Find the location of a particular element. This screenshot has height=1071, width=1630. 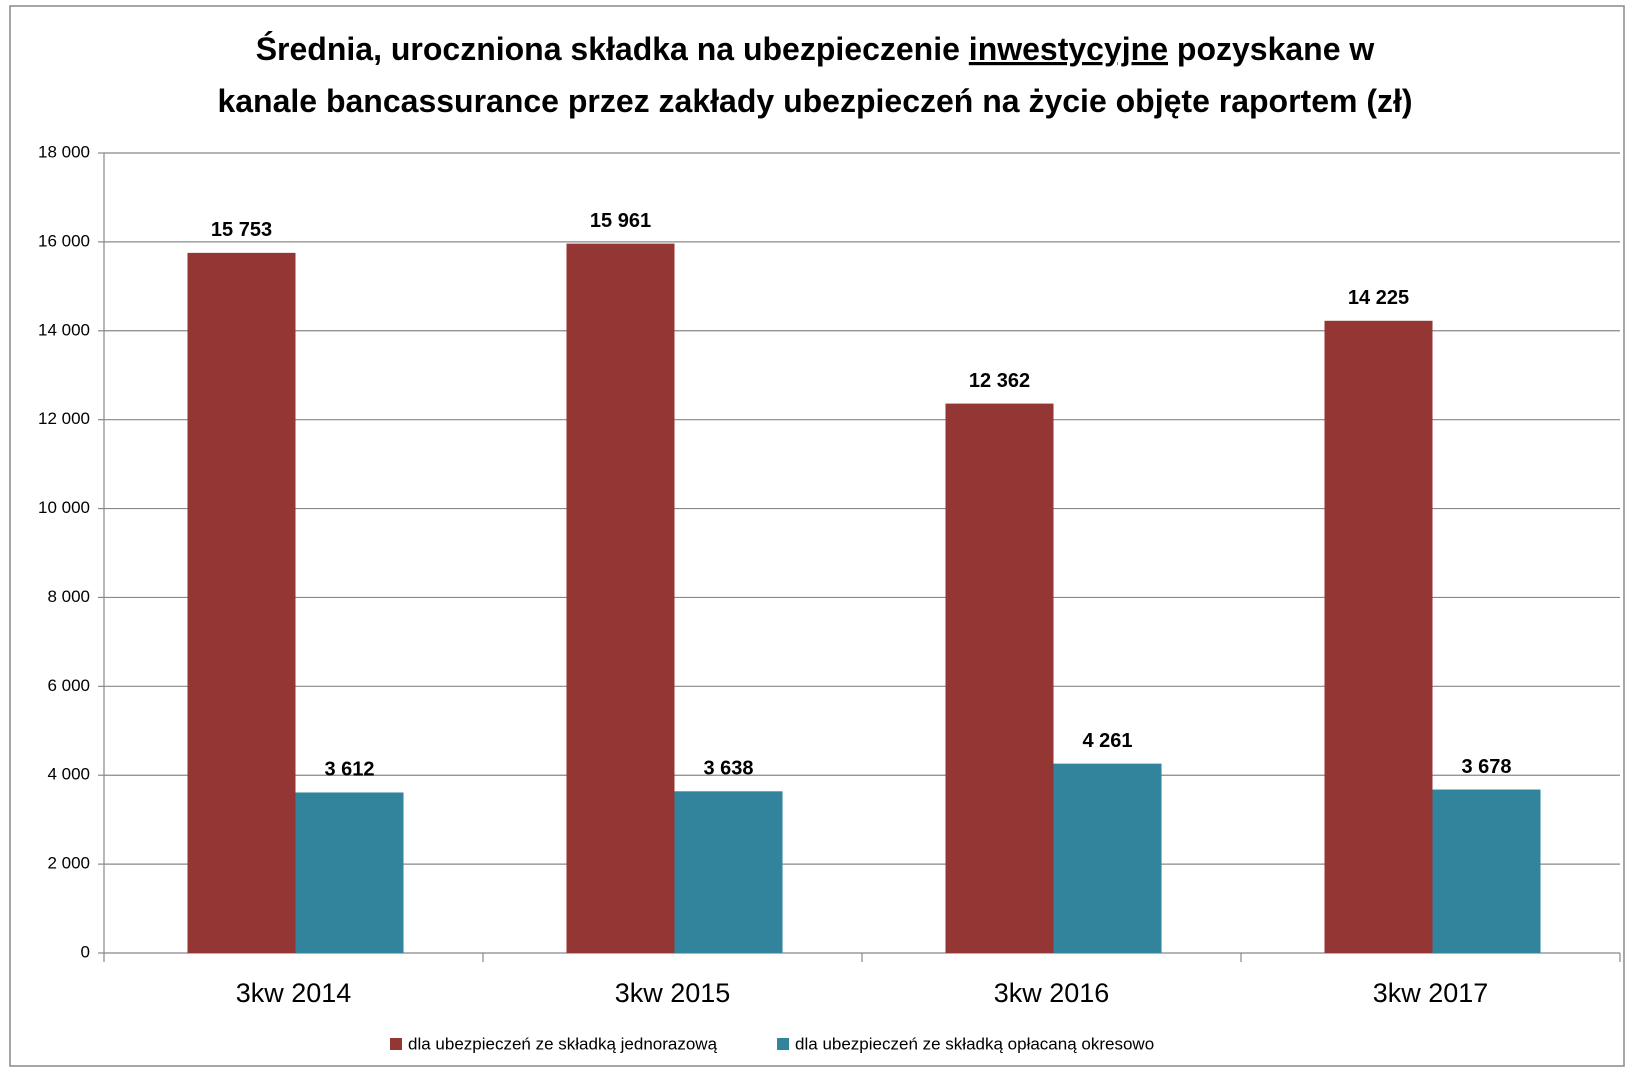

y-tick-label: 0 is located at coordinates (85, 951).